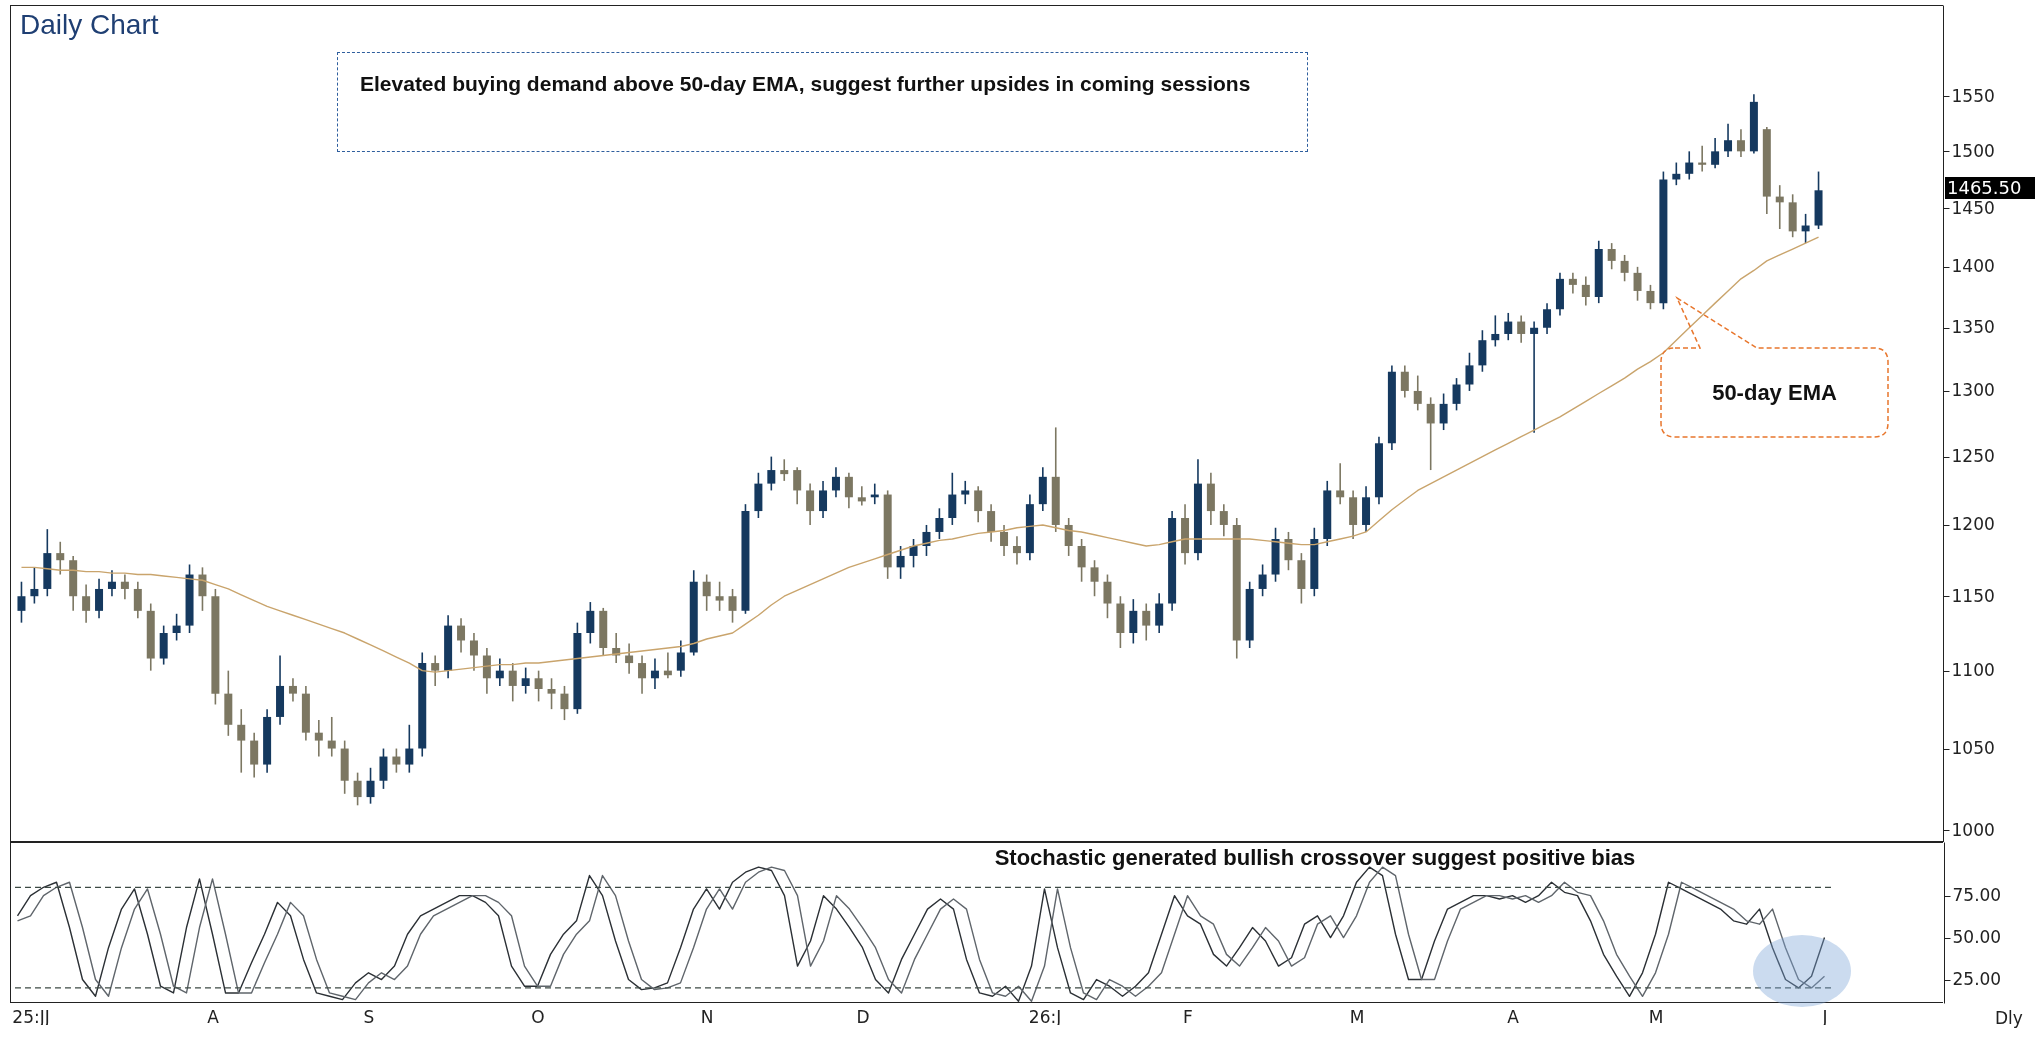 The image size is (2035, 1041). What do you see at coordinates (1977, 895) in the screenshot?
I see `y-tick-label: 75.00` at bounding box center [1977, 895].